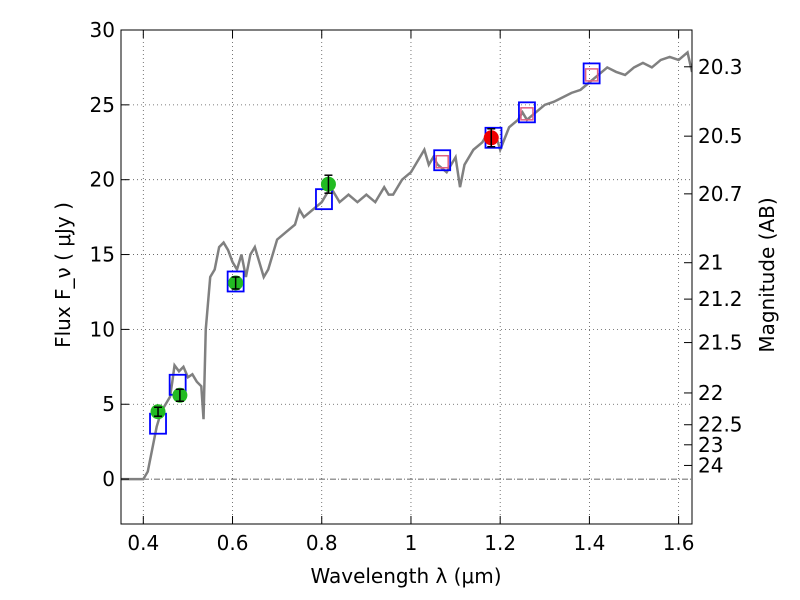  What do you see at coordinates (108, 404) in the screenshot?
I see `y-tick-label: 5` at bounding box center [108, 404].